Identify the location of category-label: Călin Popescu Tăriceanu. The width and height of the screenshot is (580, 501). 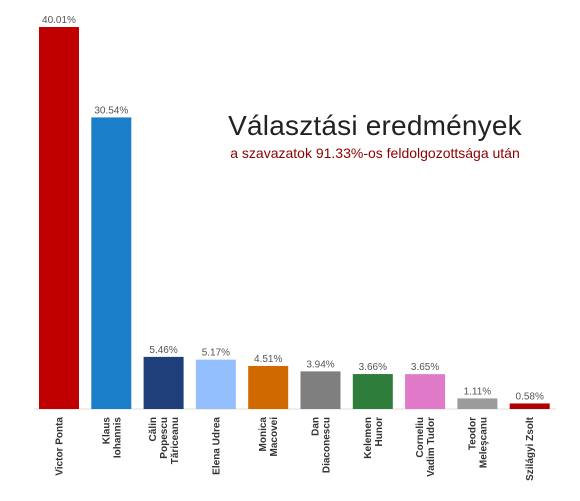
(164, 440).